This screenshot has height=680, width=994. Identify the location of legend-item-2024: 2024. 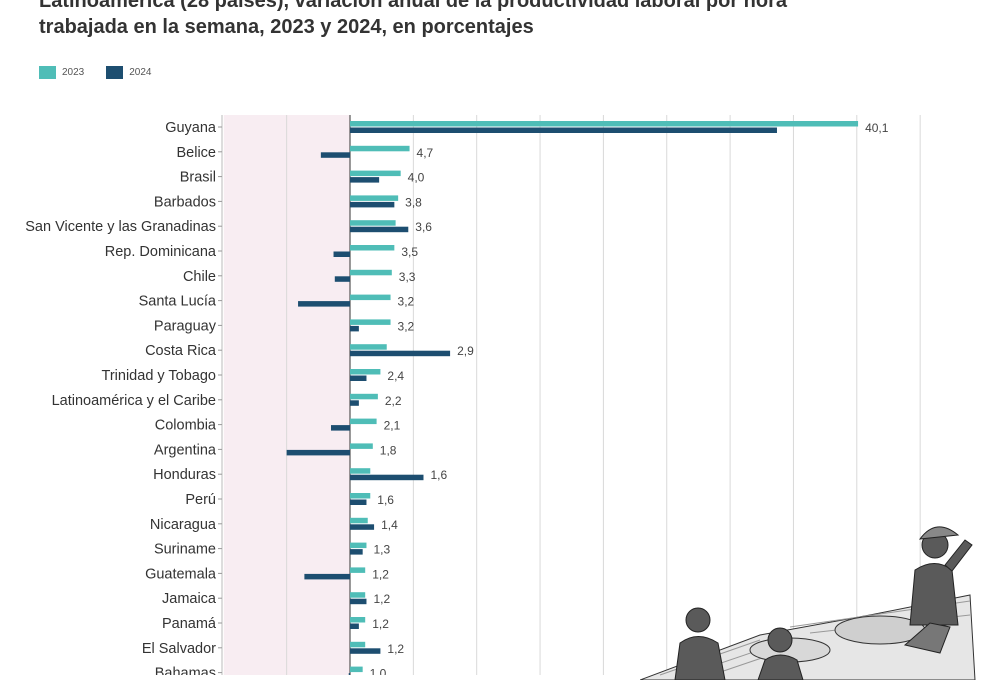
(129, 72).